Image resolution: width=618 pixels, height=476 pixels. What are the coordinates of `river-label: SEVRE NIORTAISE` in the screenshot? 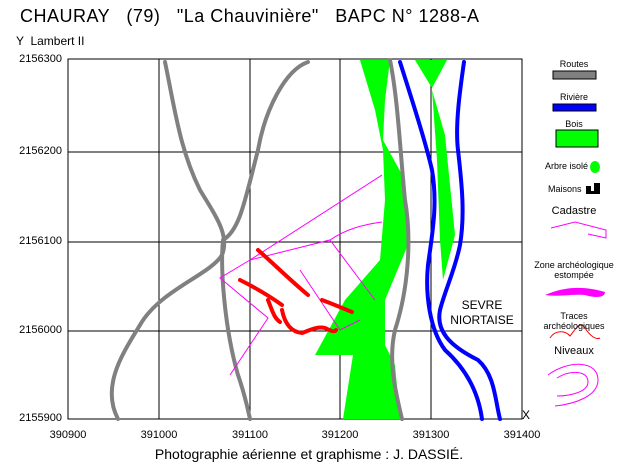 It's located at (482, 313).